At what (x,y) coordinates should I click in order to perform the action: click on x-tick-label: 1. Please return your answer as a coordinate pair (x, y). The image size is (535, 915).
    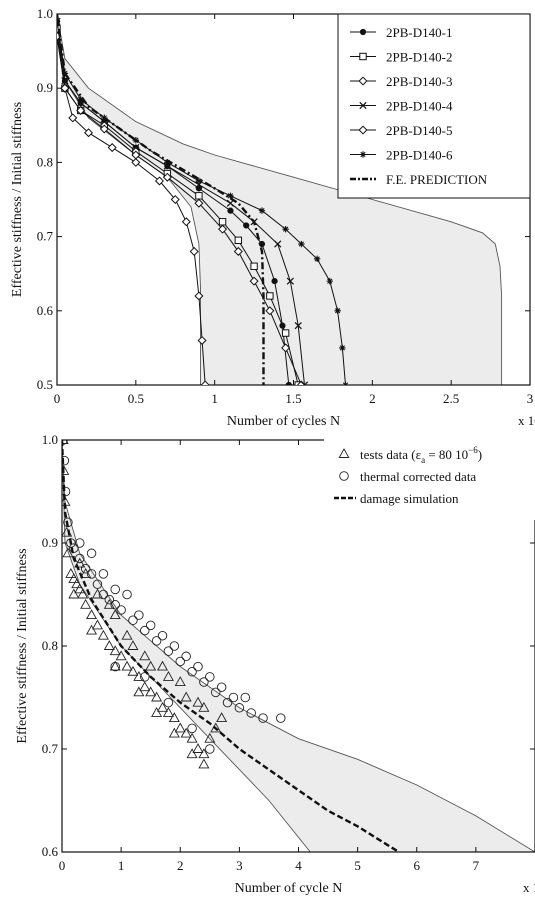
    Looking at the image, I should click on (121, 865).